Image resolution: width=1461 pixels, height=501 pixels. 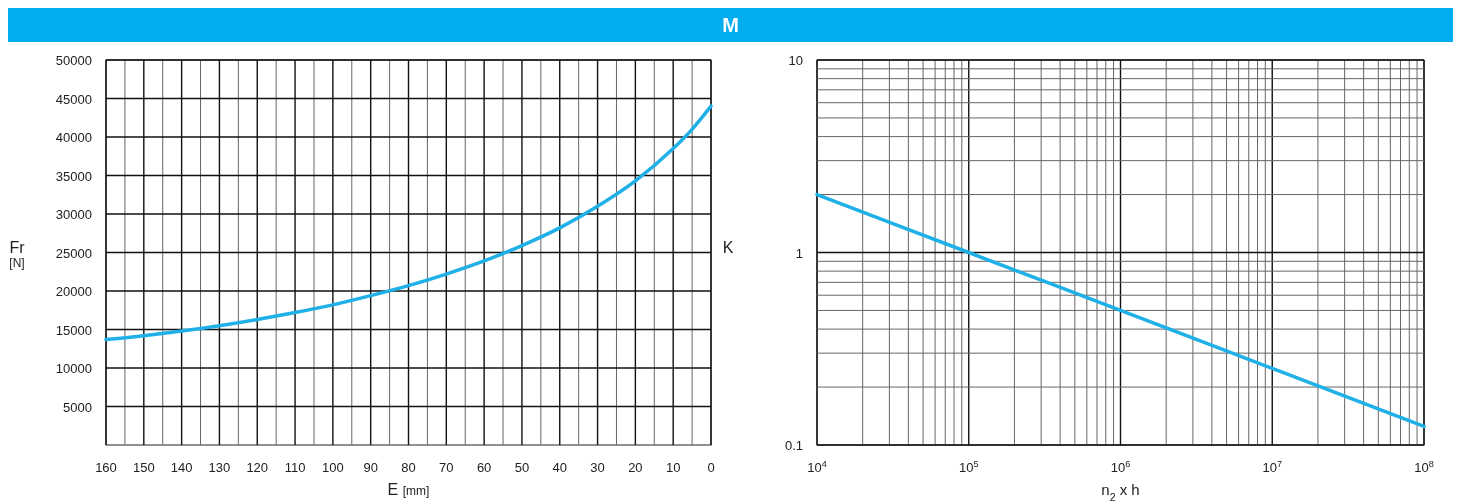 I want to click on x-tick-label: 10$^{4}$, so click(x=817, y=467).